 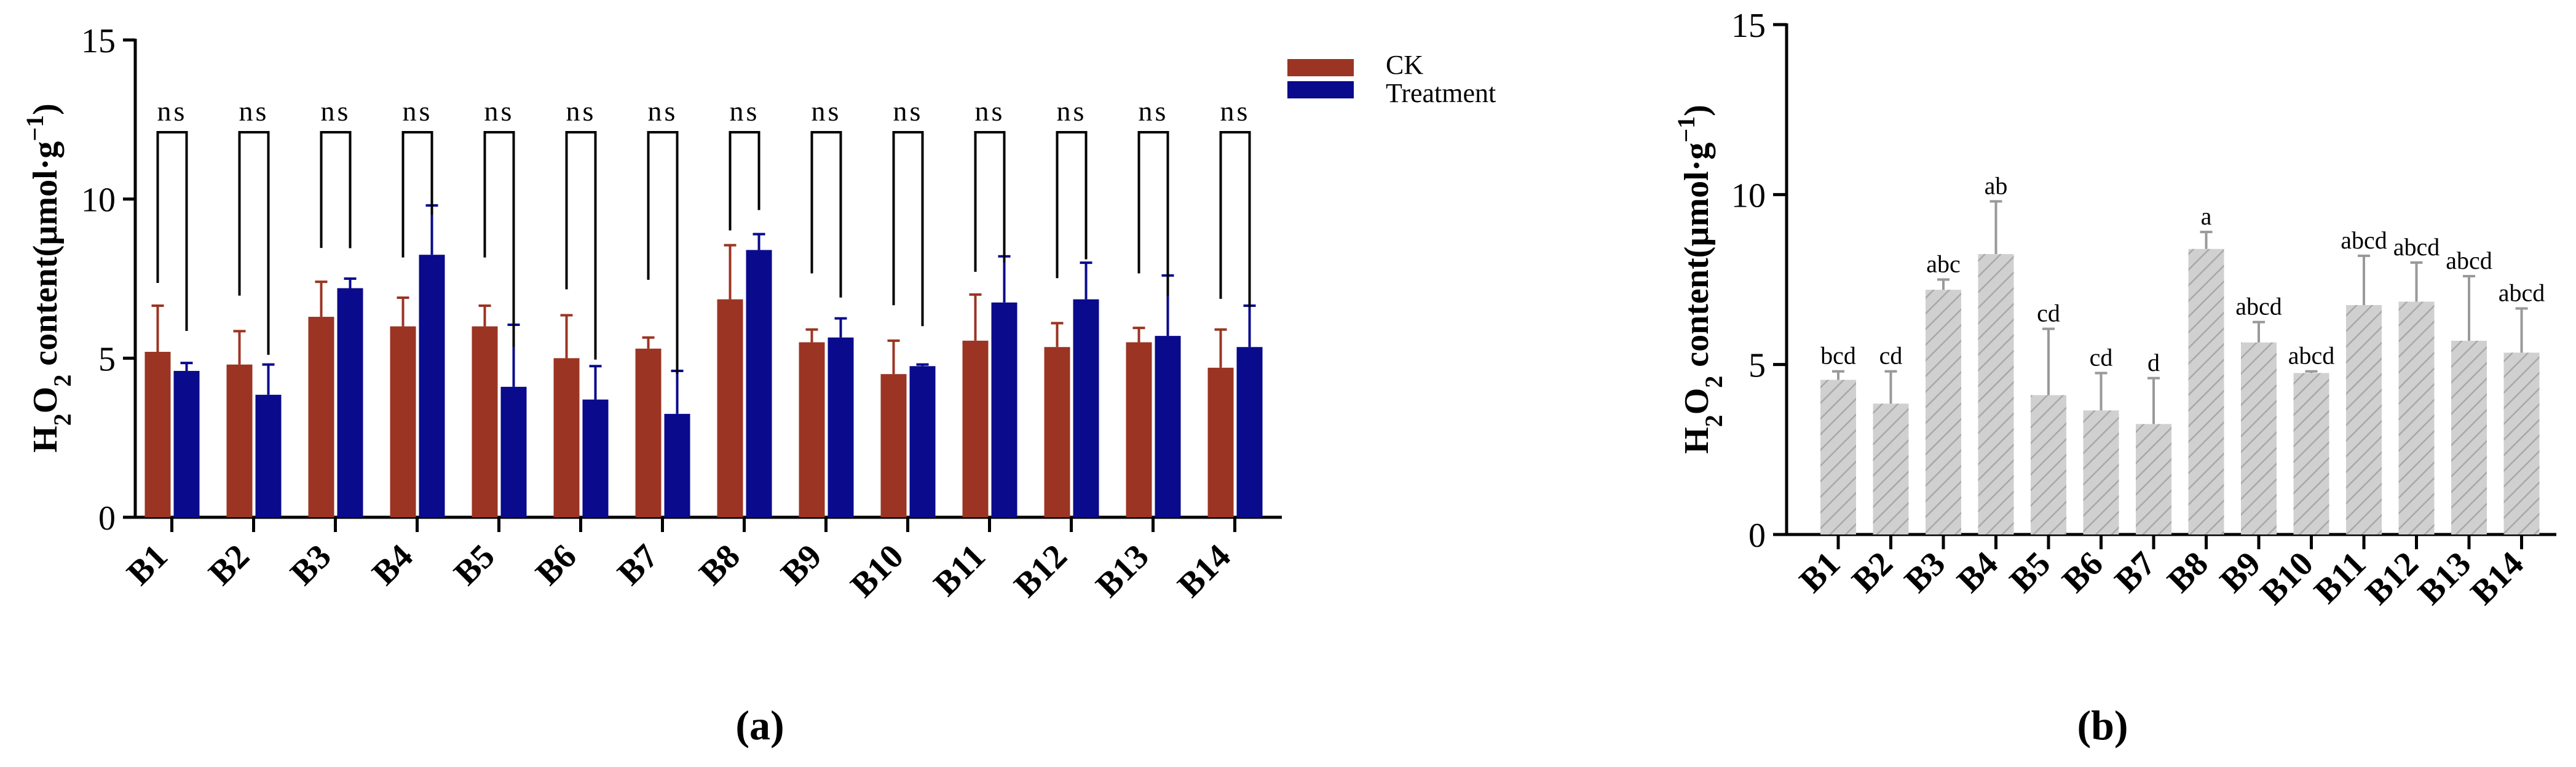 I want to click on legend-label-ck: CK, so click(x=1404, y=65).